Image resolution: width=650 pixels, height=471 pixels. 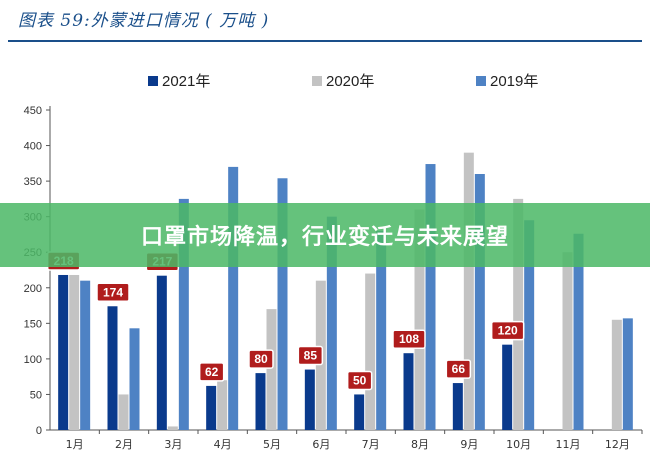 I want to click on x-tick-label: 9月, so click(x=469, y=444).